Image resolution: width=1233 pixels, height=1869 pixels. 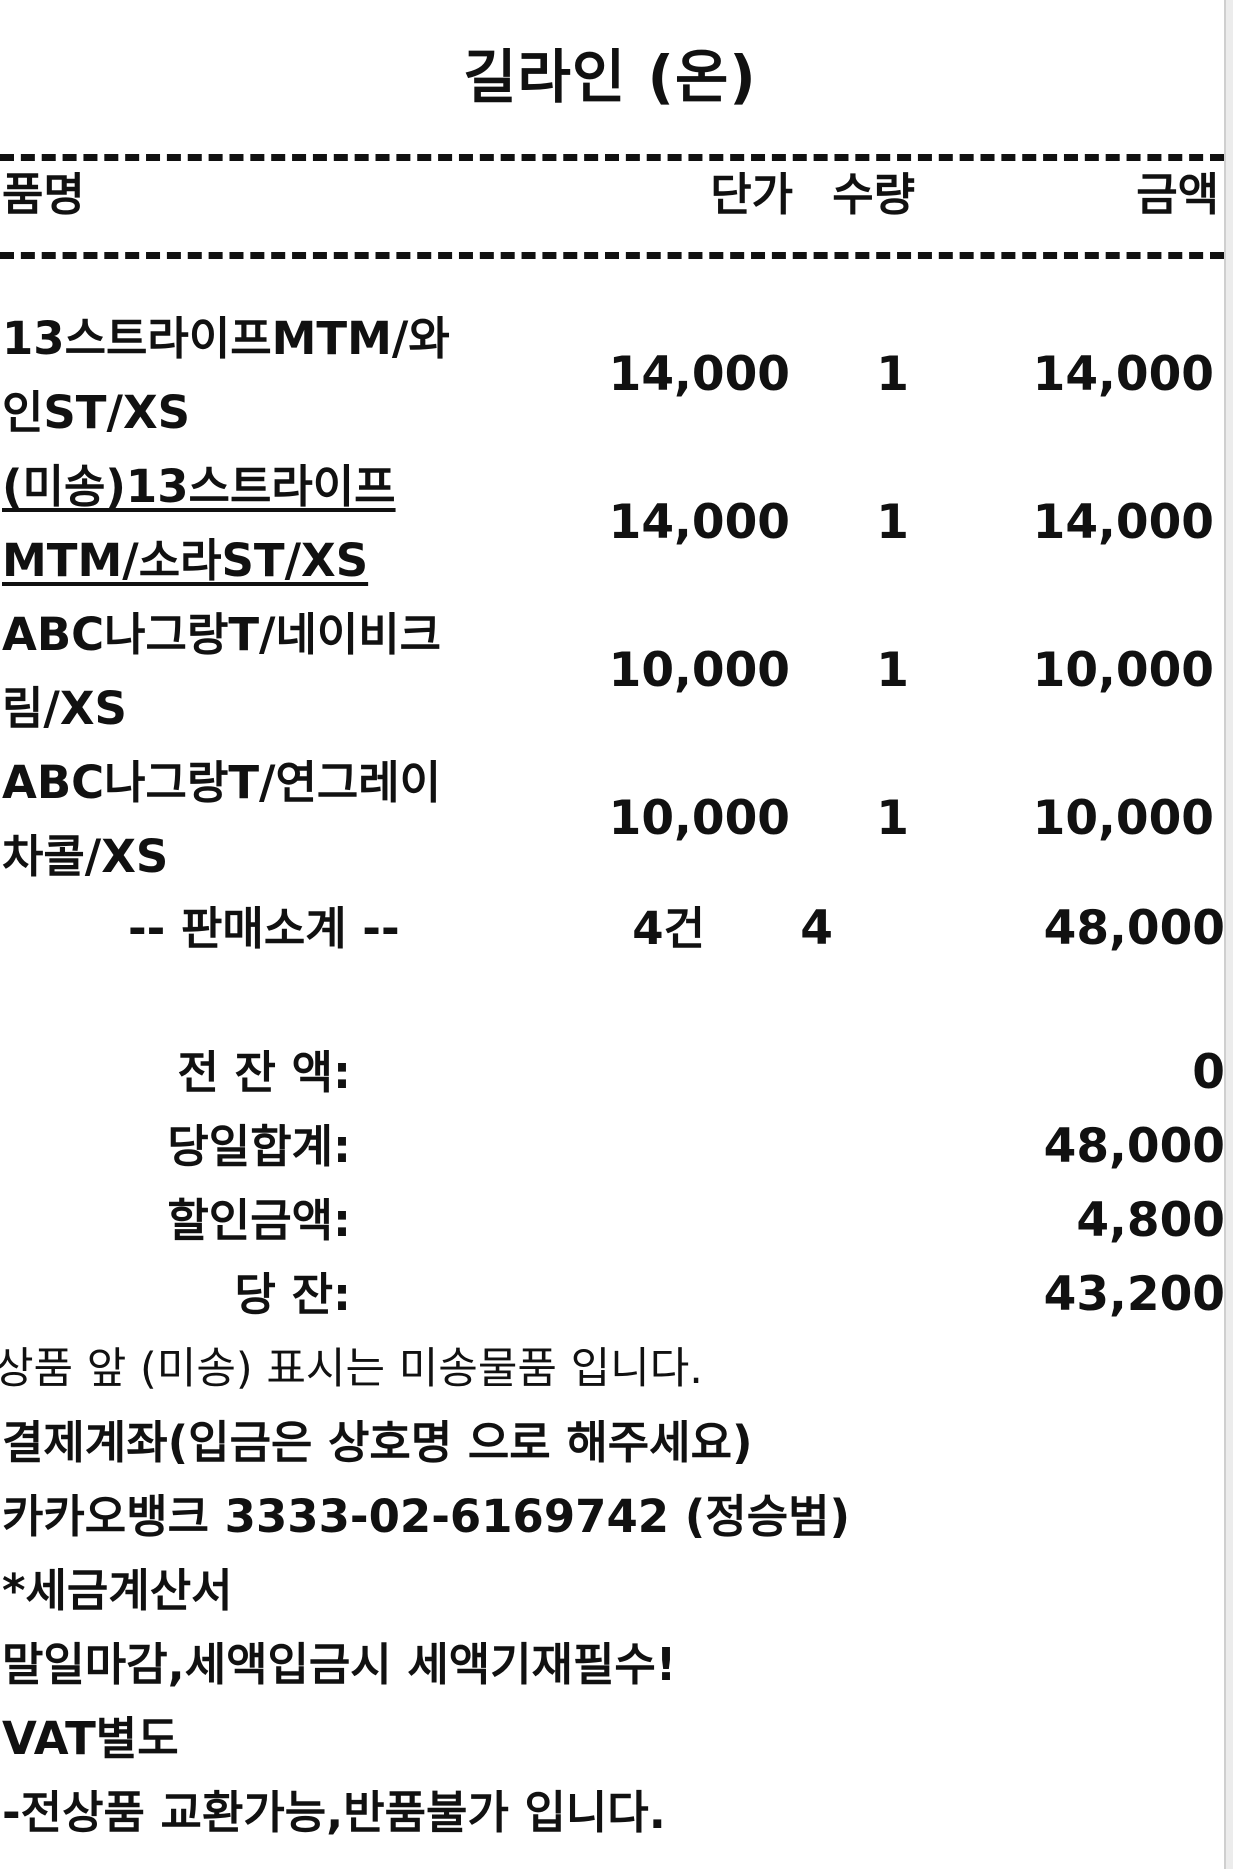 I want to click on payment-account-heading: 결제계좌(입금은 상호명 으로 해주세요), so click(x=377, y=1442).